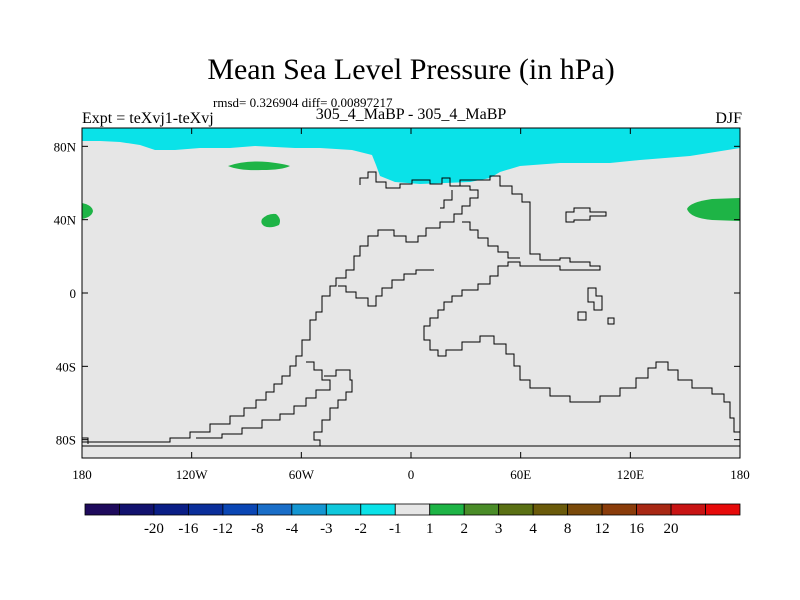 The width and height of the screenshot is (800, 600). What do you see at coordinates (66, 366) in the screenshot?
I see `y-tick-label: 40S` at bounding box center [66, 366].